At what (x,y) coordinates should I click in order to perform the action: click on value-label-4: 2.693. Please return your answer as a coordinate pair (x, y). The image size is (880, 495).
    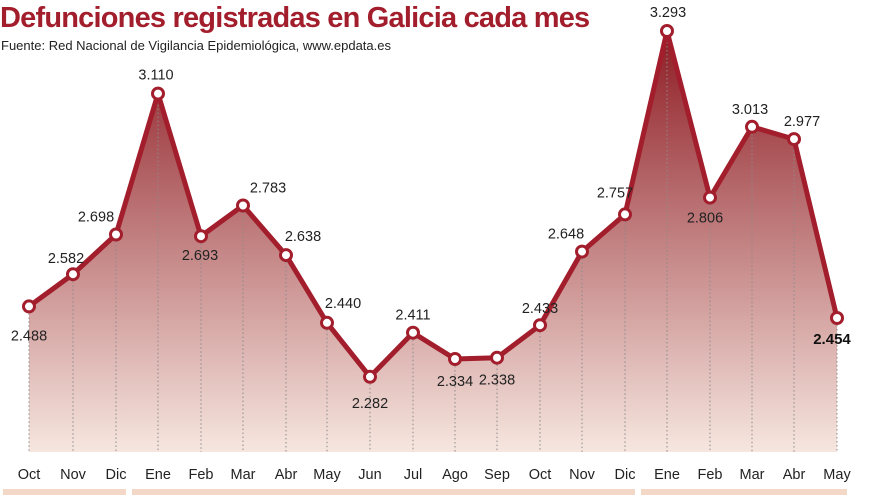
    Looking at the image, I should click on (200, 256).